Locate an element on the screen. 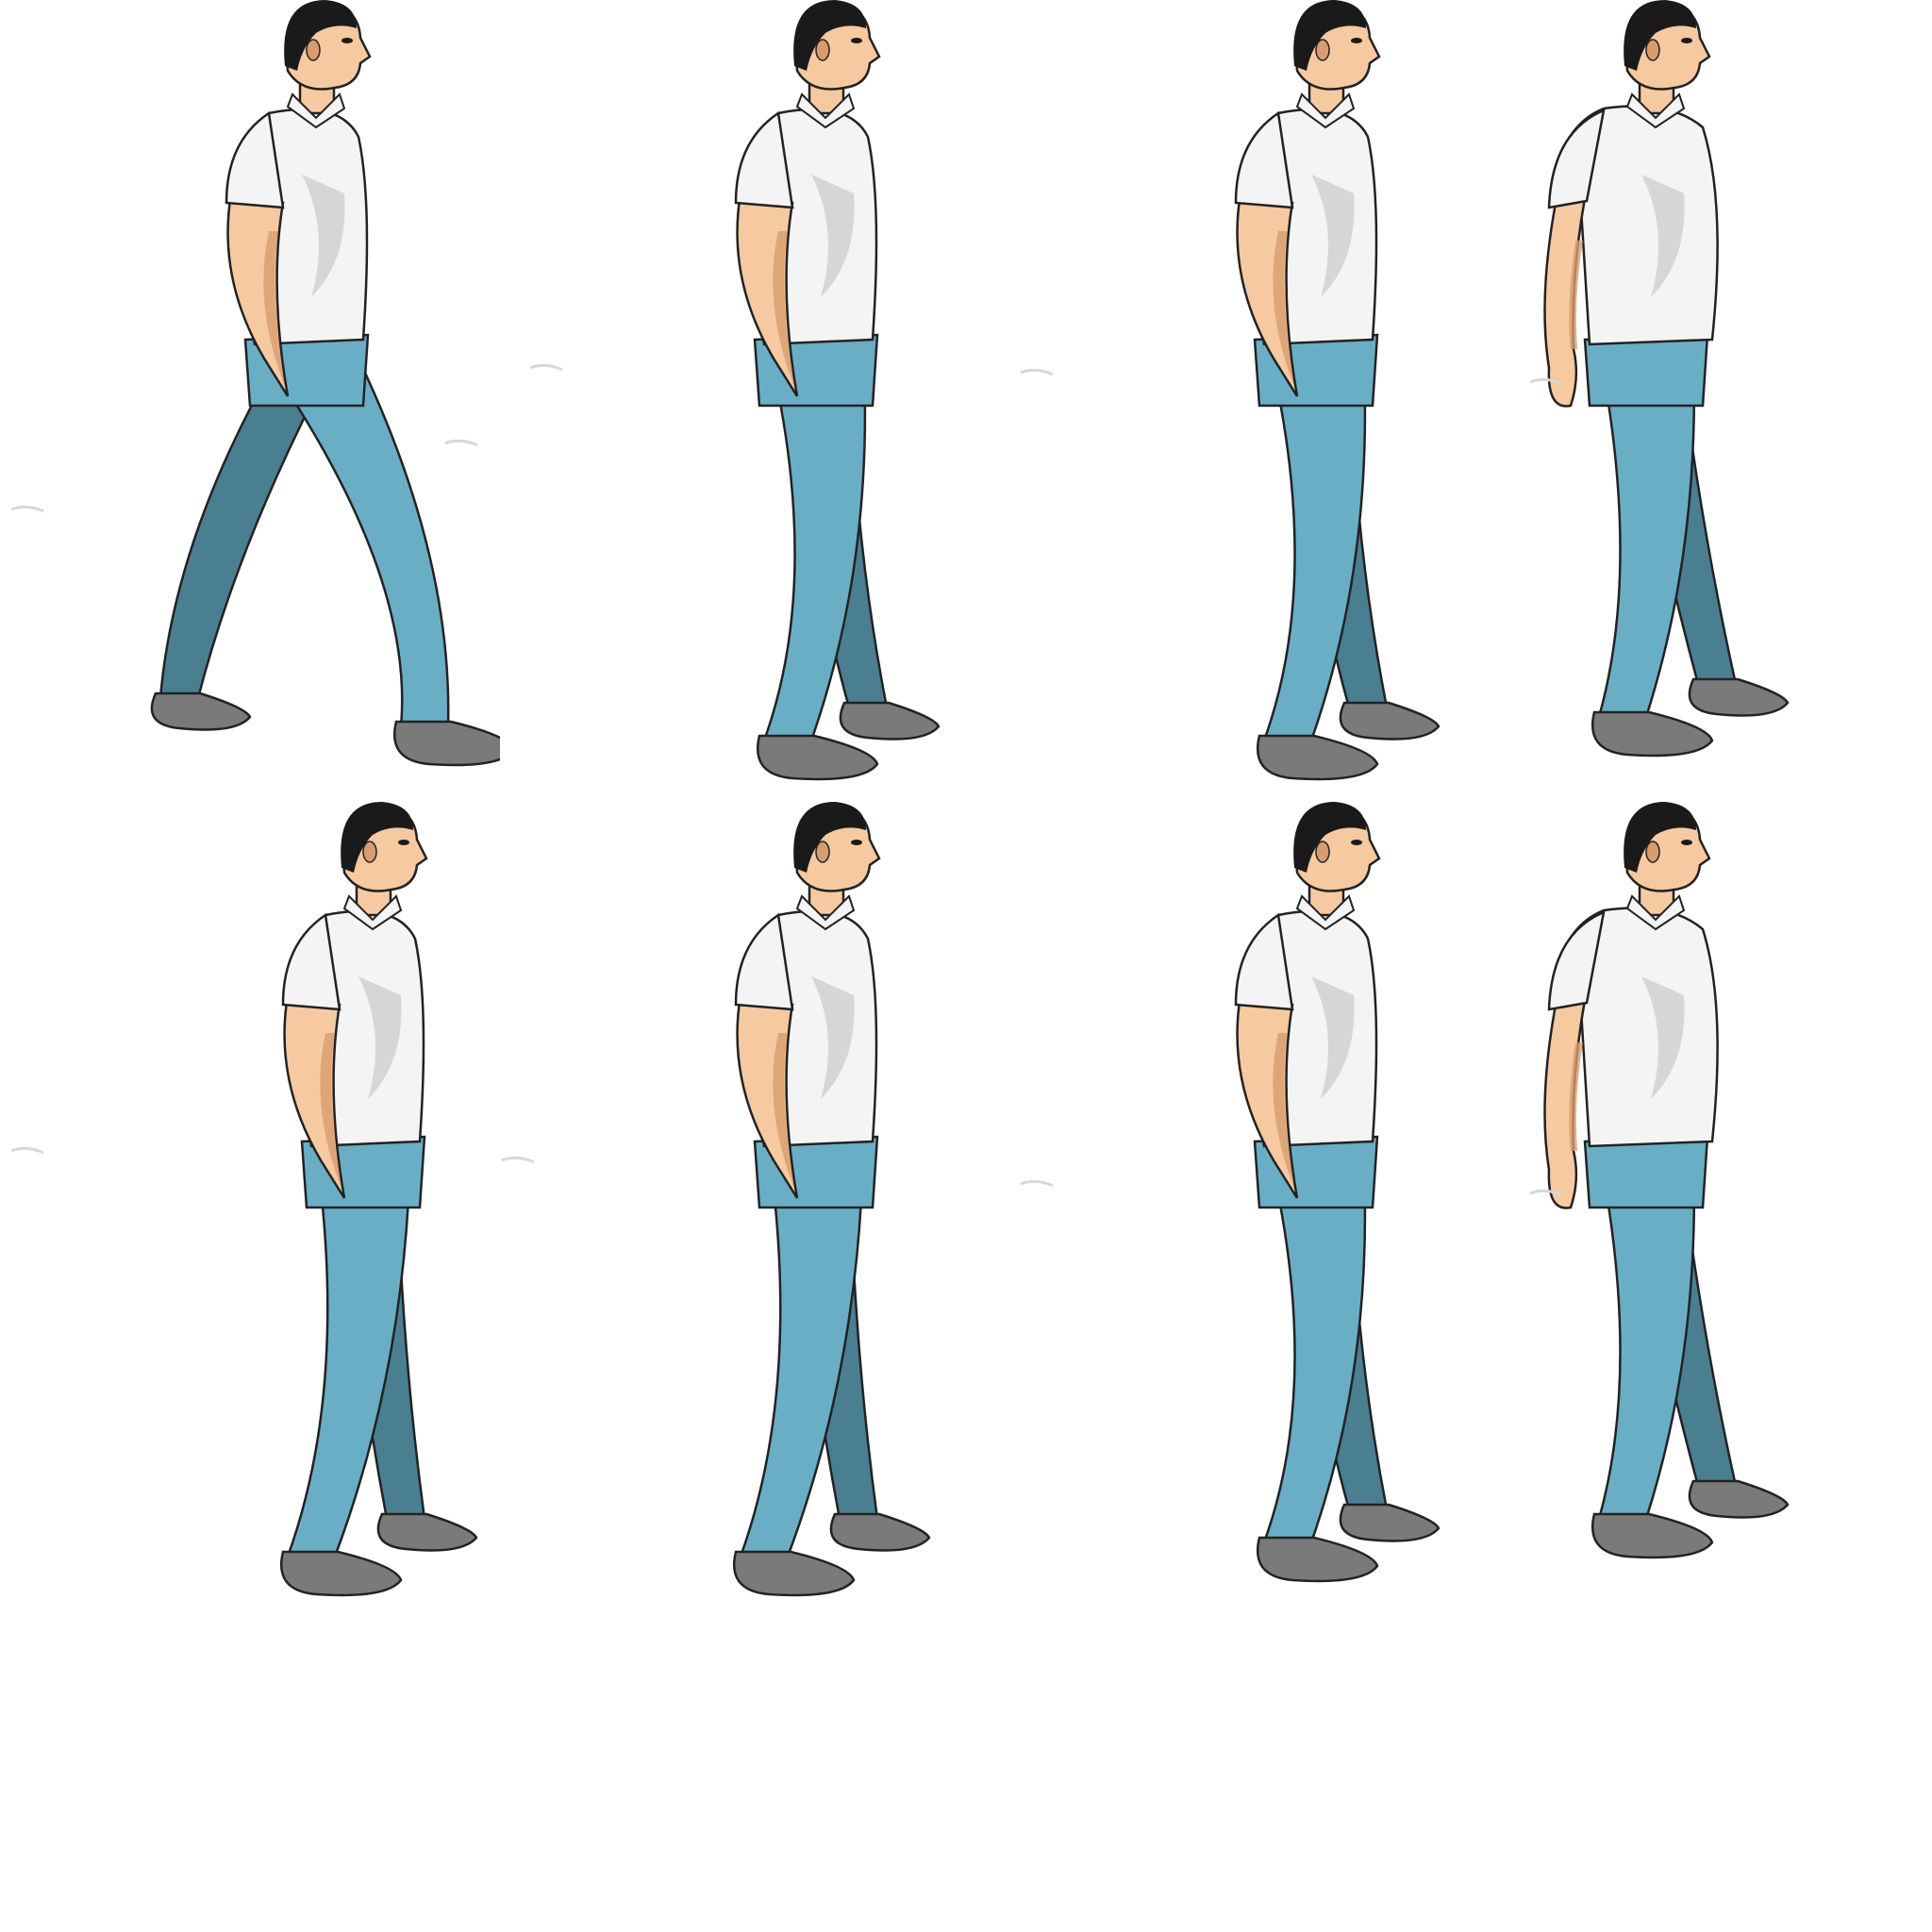 This screenshot has height=1932, width=1932. sprite-frame-r1-c4 is located at coordinates (1667, 379).